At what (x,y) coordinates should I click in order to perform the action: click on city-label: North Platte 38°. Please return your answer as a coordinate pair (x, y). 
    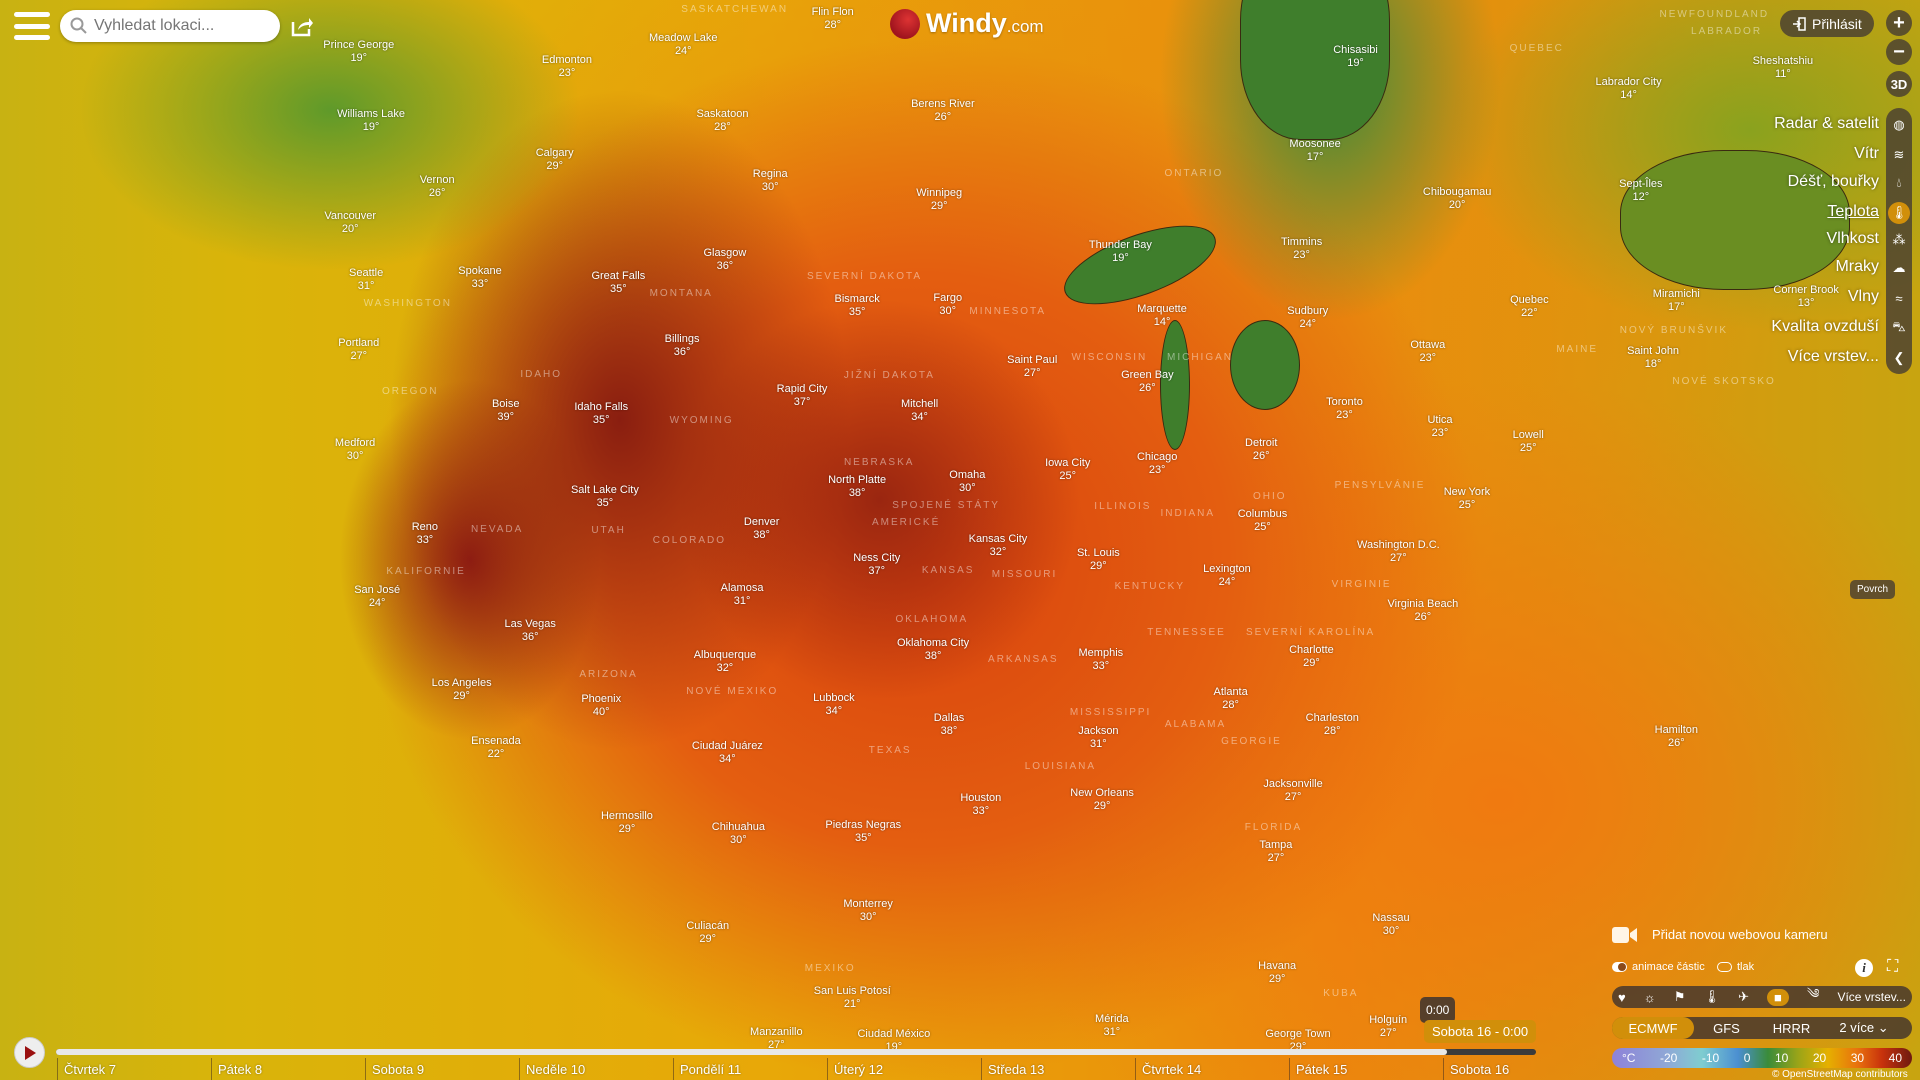
    Looking at the image, I should click on (857, 487).